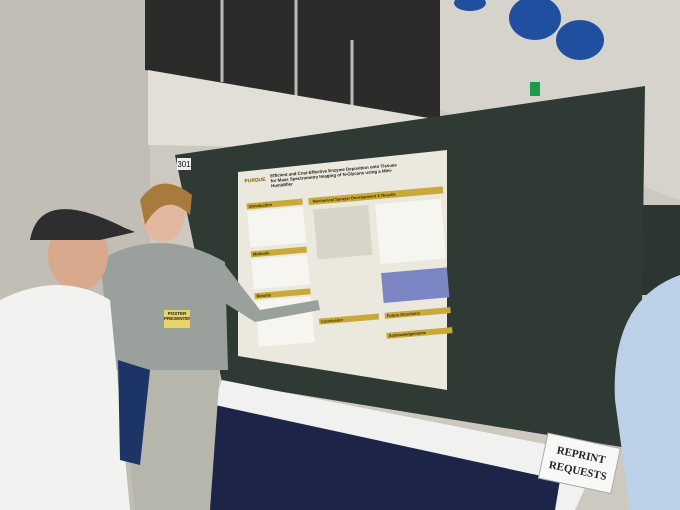  Describe the element at coordinates (134, 412) in the screenshot. I see `folder` at that location.